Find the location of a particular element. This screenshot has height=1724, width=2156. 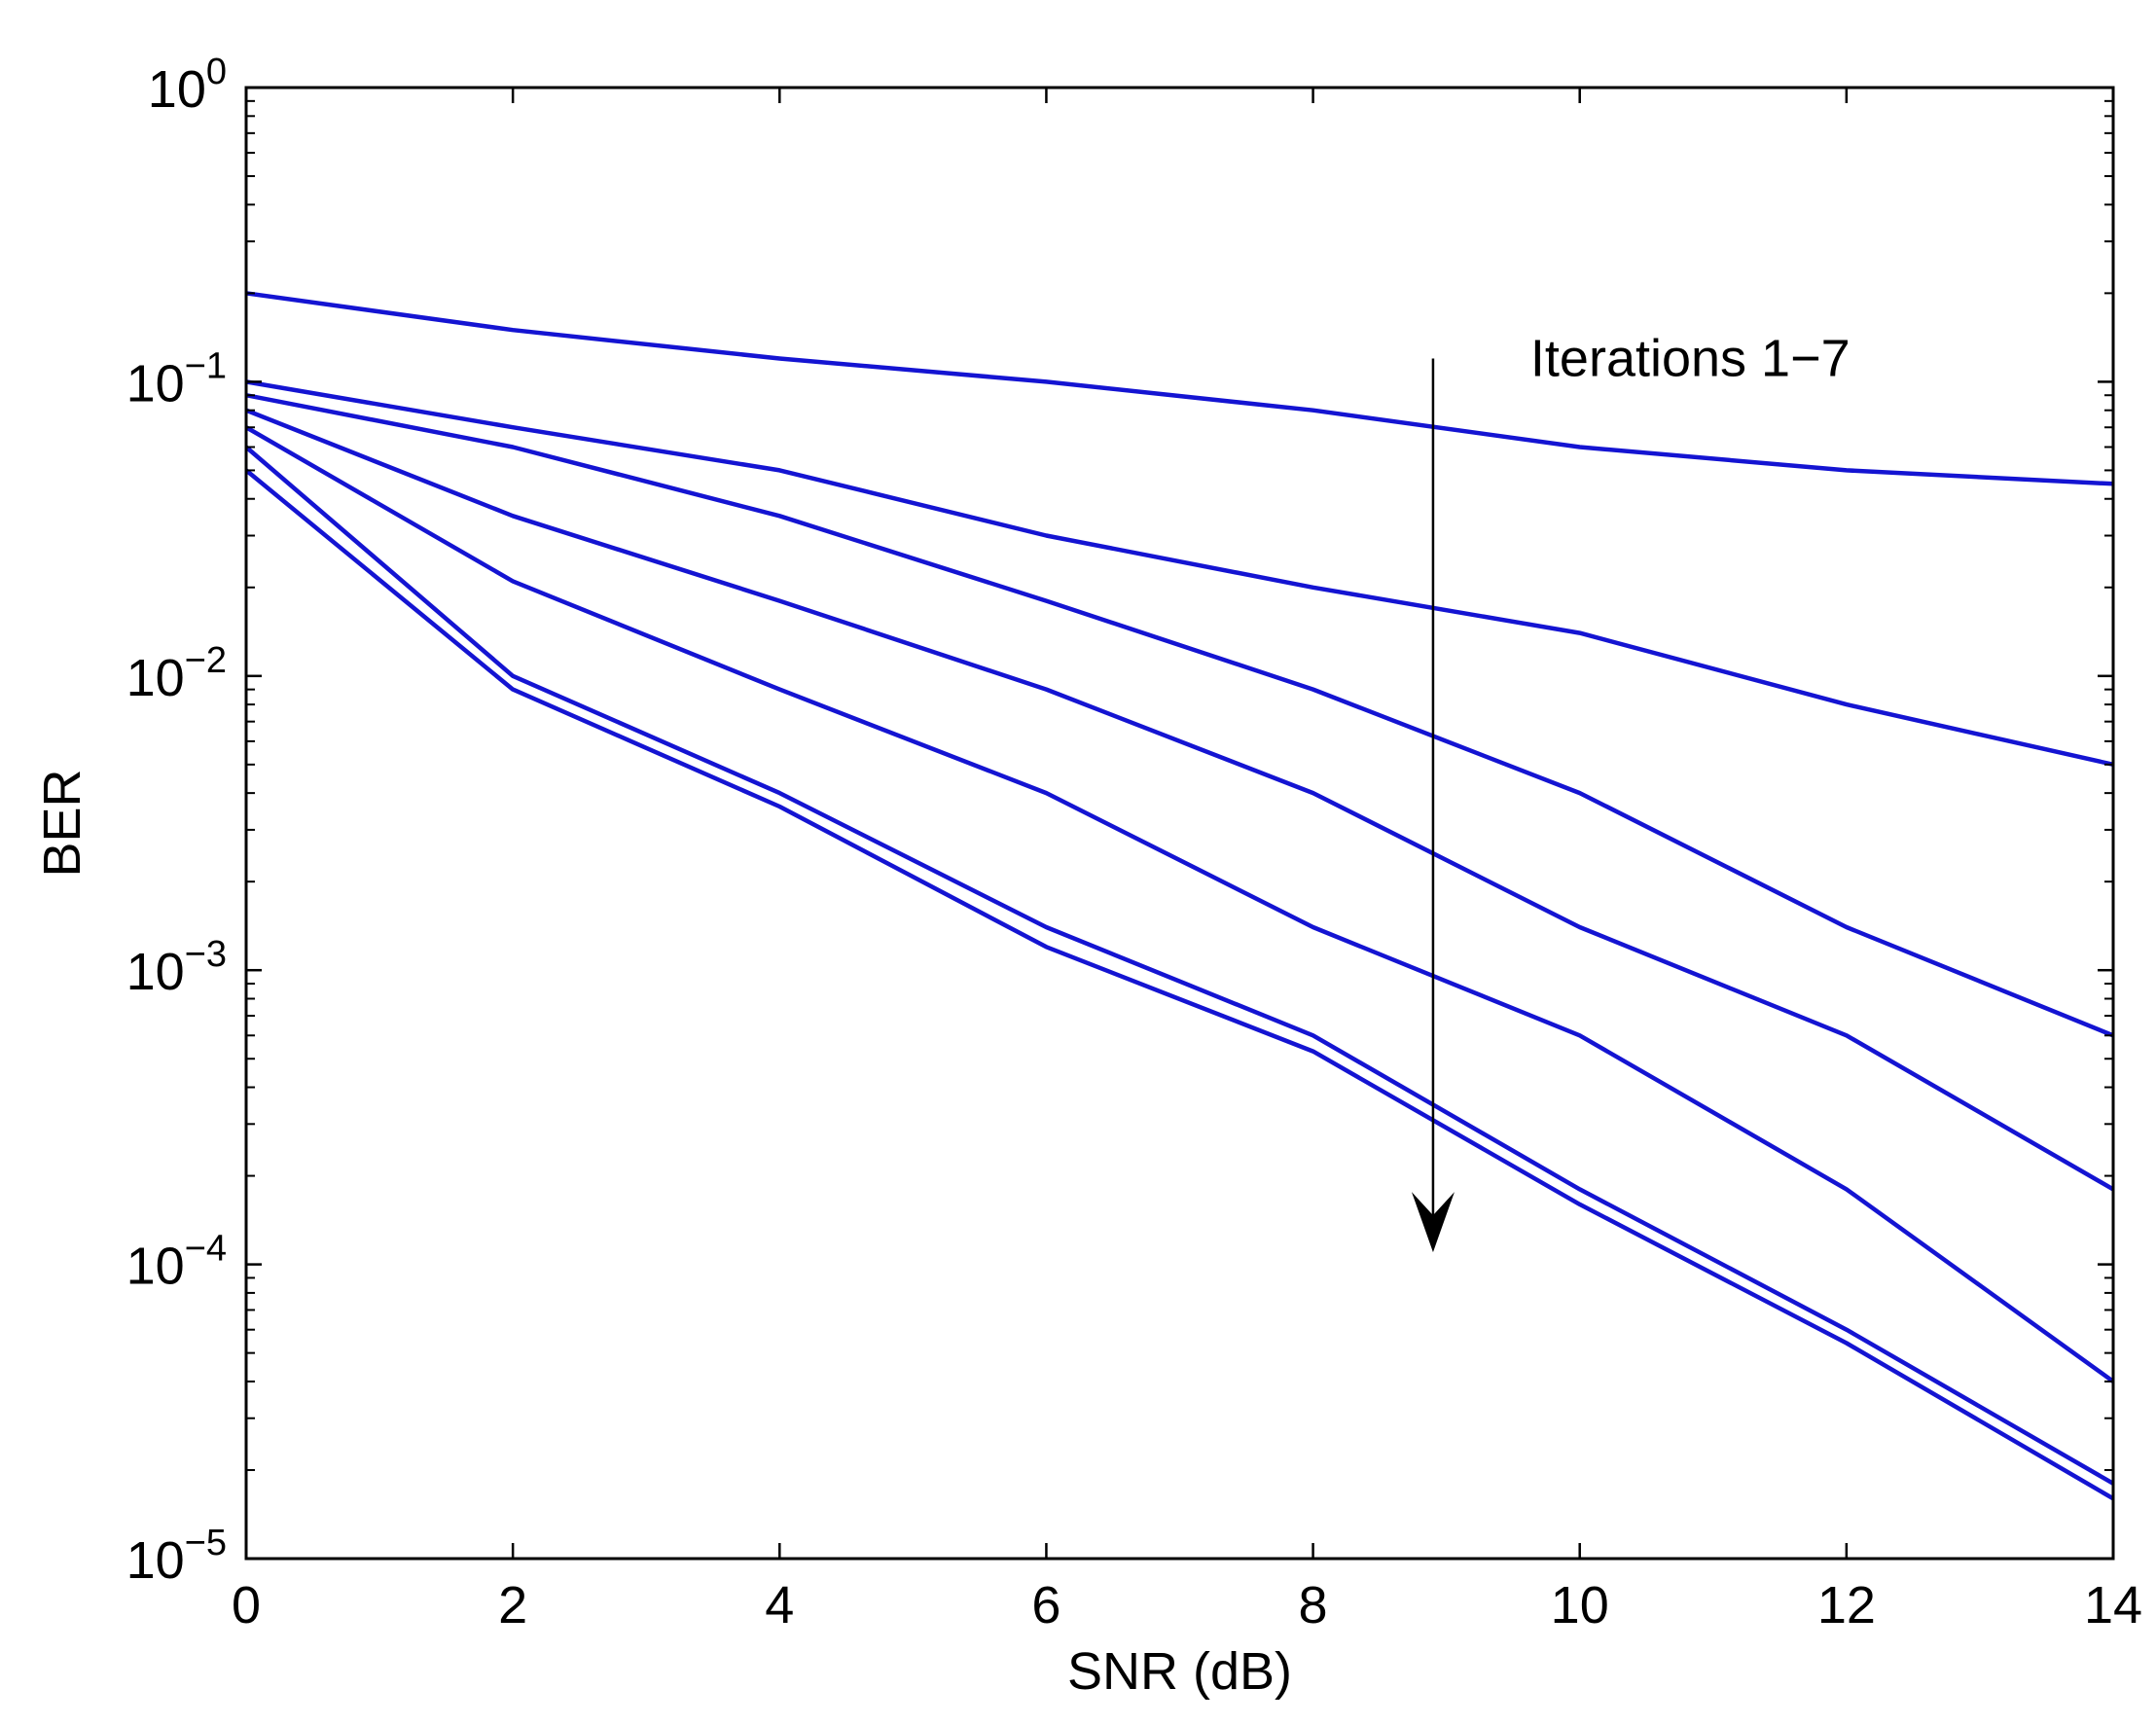

y-tick-label: 10⁻¹ is located at coordinates (176, 379).